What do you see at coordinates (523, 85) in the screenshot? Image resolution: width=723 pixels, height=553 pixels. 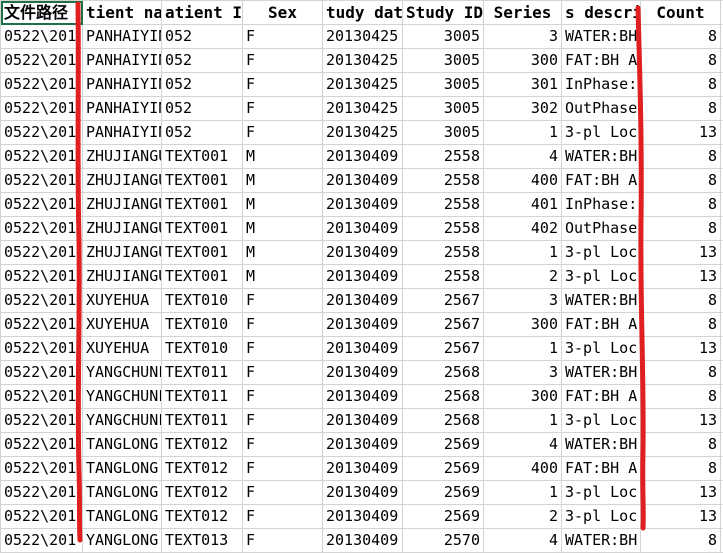 I see `table-cell: 301` at bounding box center [523, 85].